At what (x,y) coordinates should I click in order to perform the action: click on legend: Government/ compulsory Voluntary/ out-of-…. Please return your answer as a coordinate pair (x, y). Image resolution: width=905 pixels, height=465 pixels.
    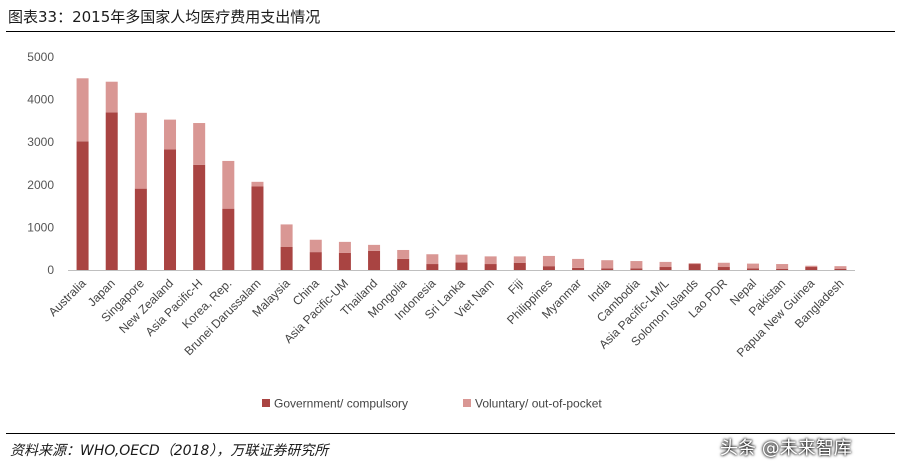
    Looking at the image, I should click on (432, 404).